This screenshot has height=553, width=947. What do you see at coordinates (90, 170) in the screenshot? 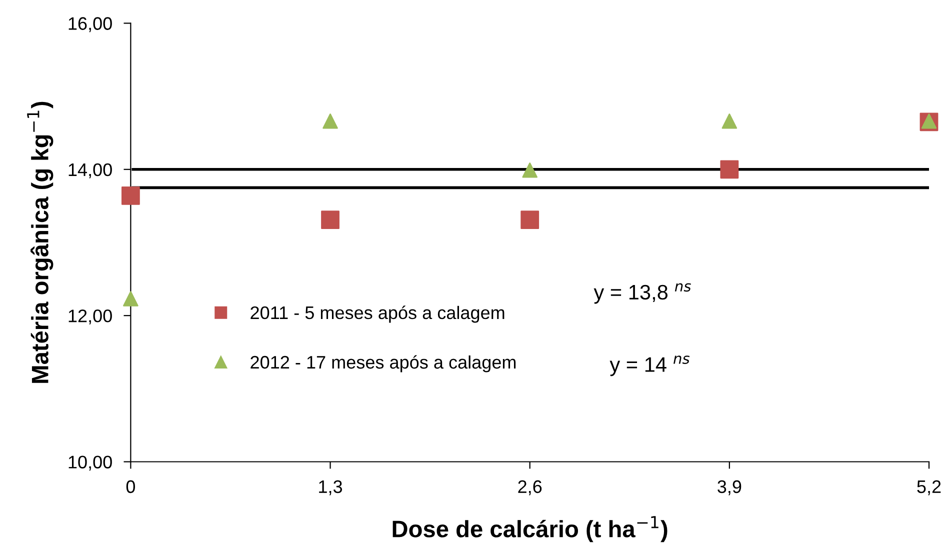
I see `y-tick-label: 14,00` at bounding box center [90, 170].